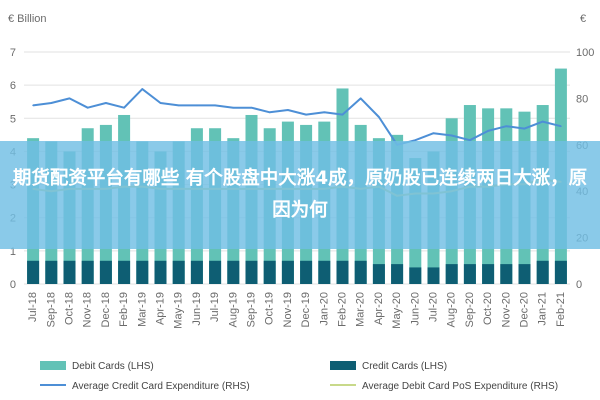 The image size is (600, 400). What do you see at coordinates (161, 308) in the screenshot?
I see `x-tick-label: Apr-19` at bounding box center [161, 308].